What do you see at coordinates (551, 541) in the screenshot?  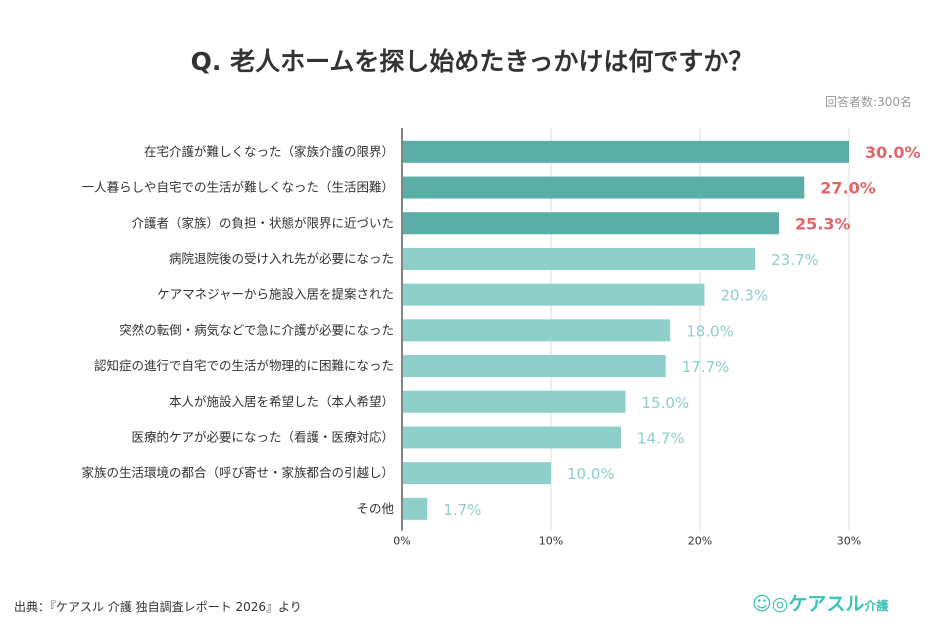 I see `x-tick-label: 10%` at bounding box center [551, 541].